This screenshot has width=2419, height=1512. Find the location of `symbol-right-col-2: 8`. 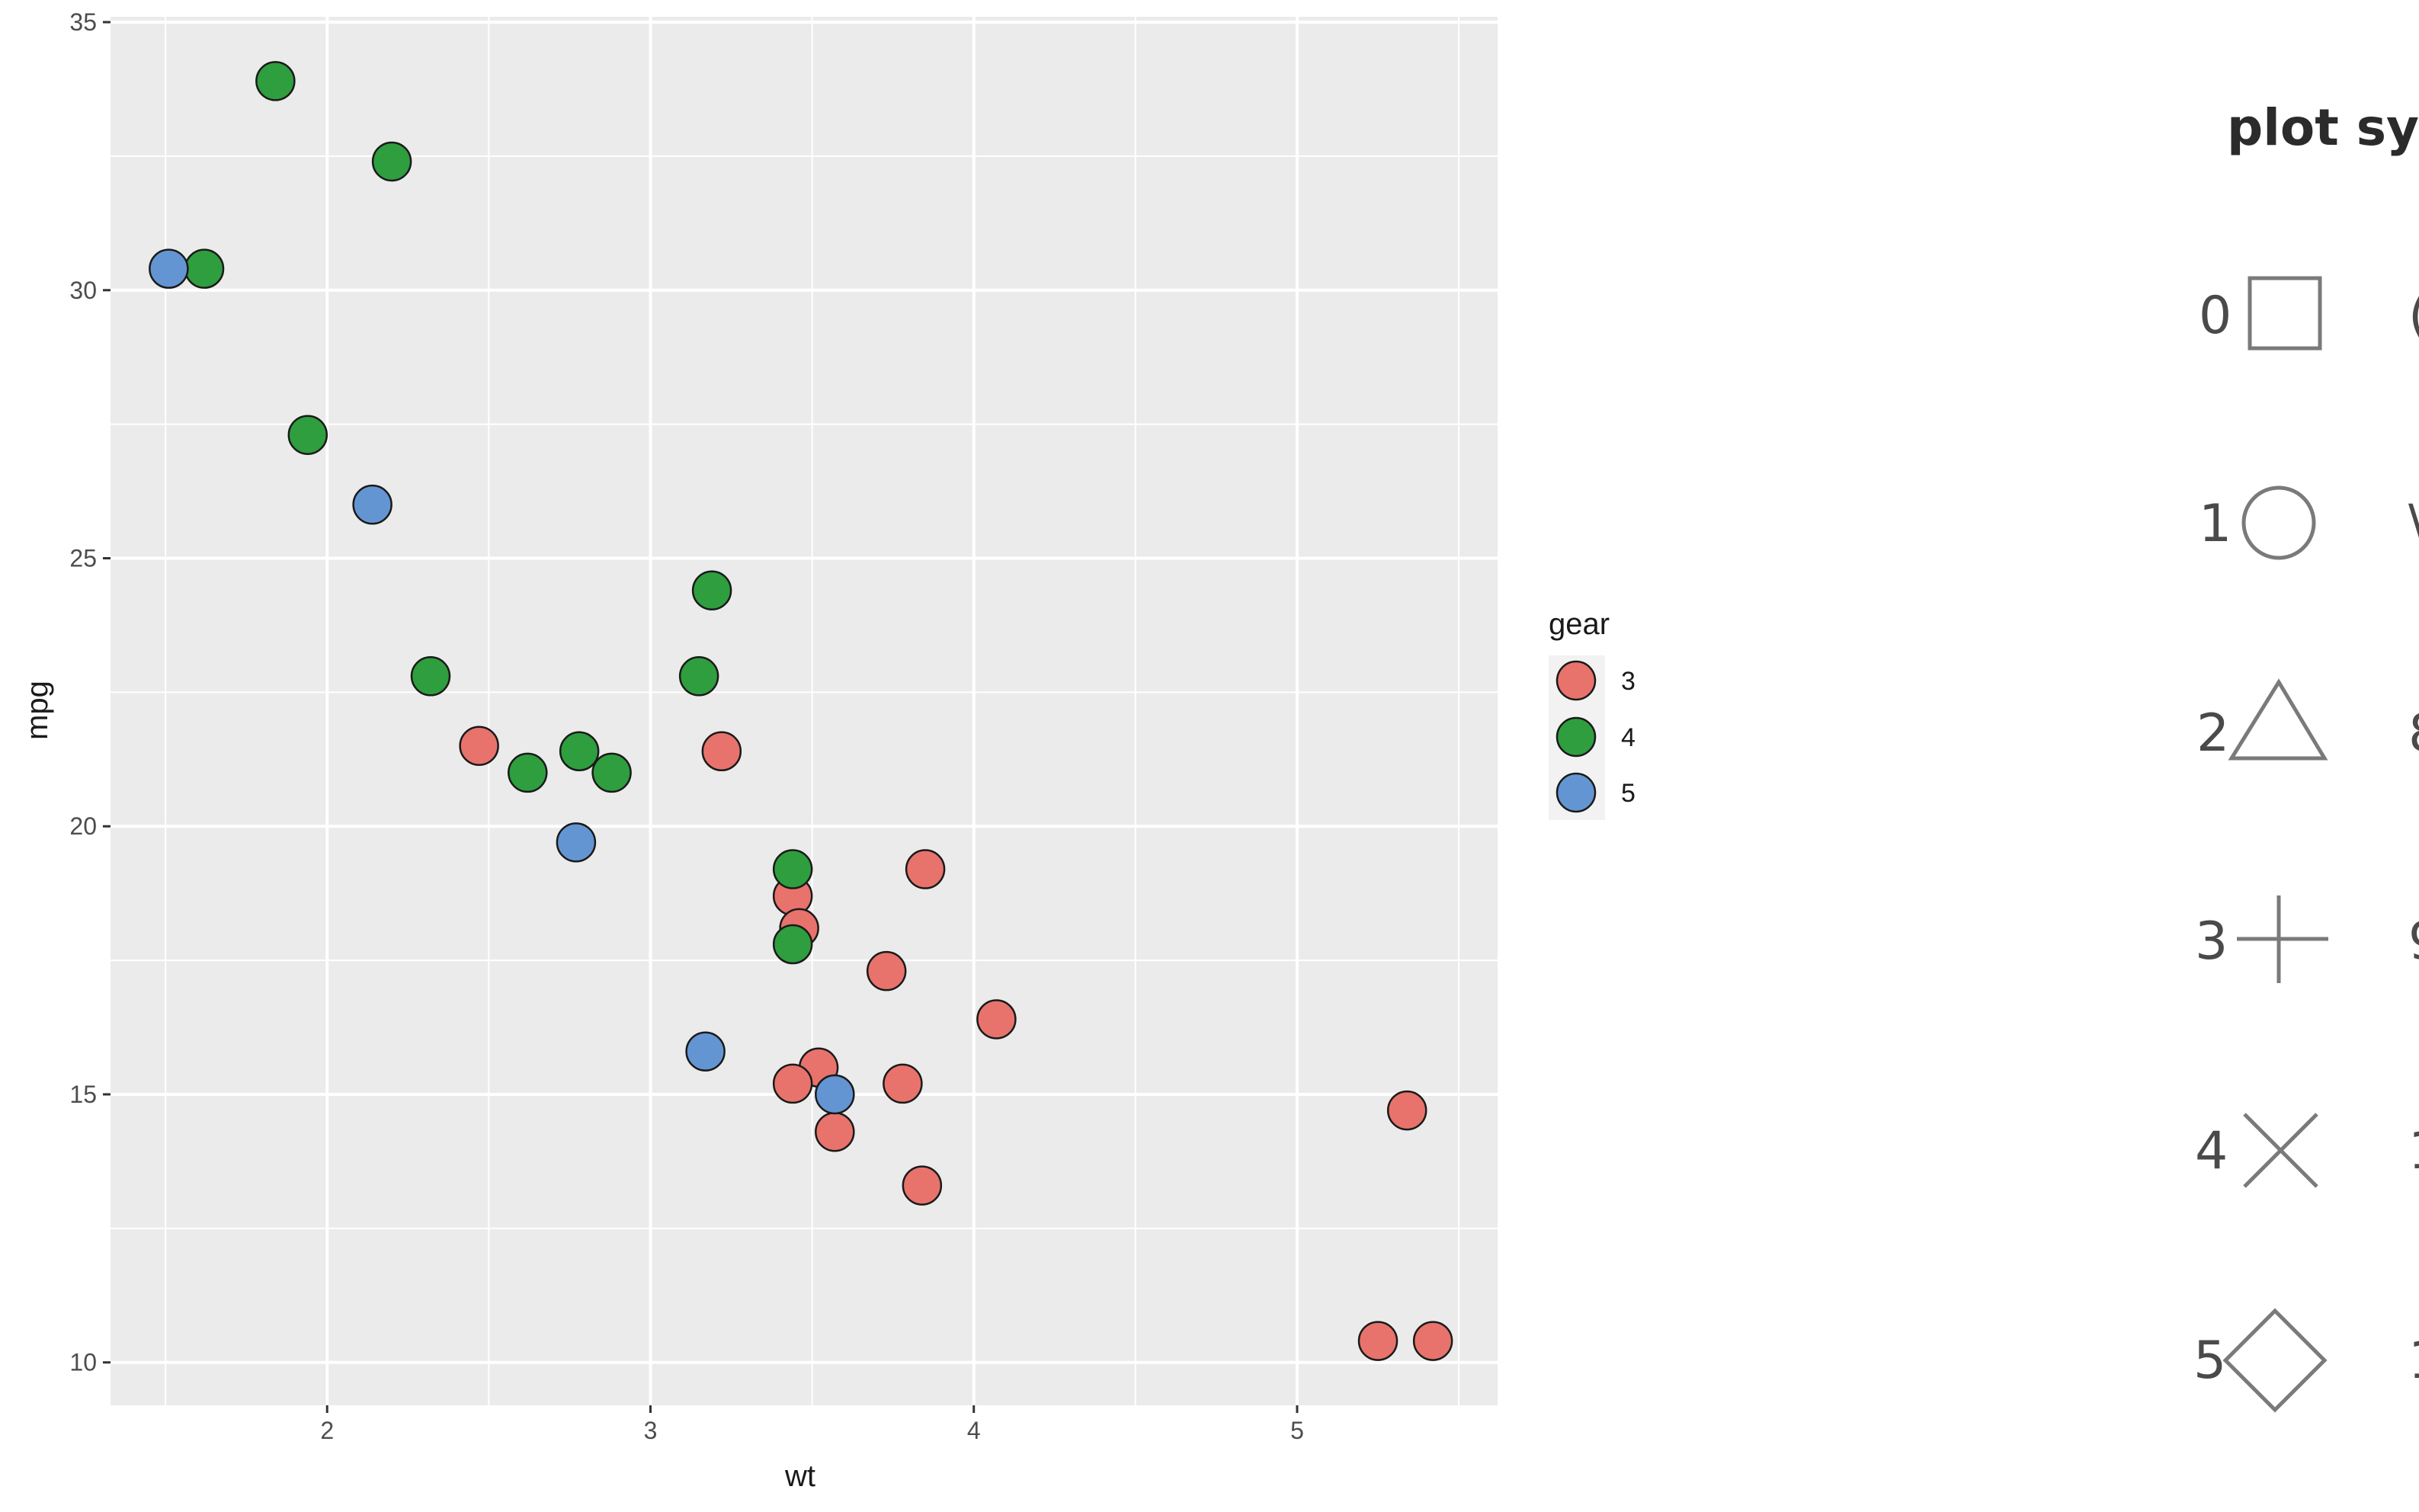

symbol-right-col-2: 8 is located at coordinates (2413, 733).